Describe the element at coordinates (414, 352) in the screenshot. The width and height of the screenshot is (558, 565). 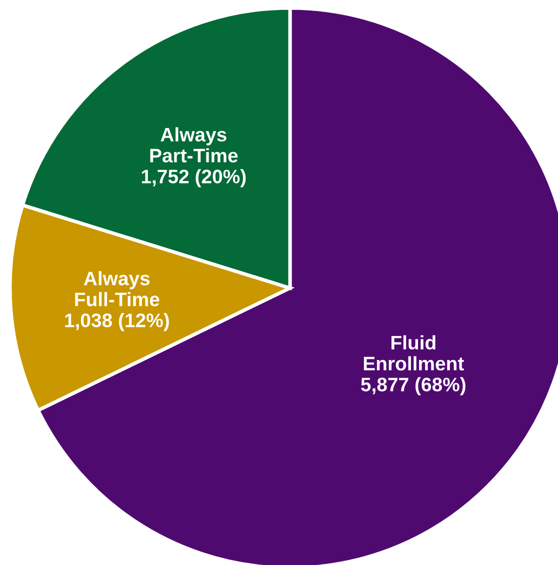
I see `slice-label: Fluid Enrollment` at that location.